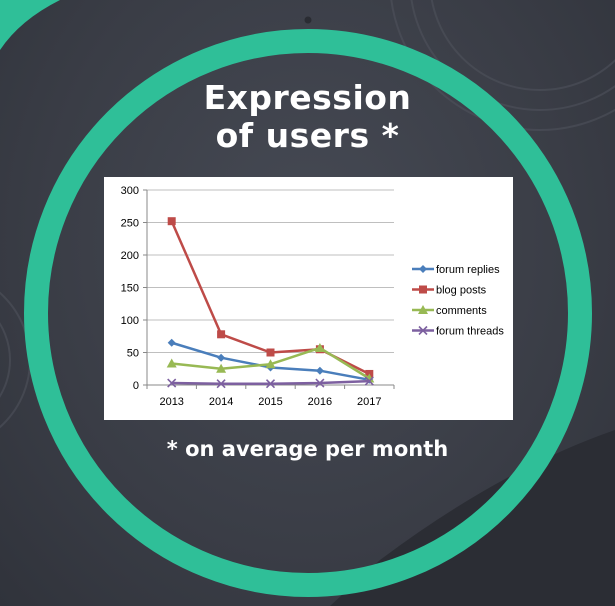 This screenshot has height=606, width=615. I want to click on point-forum-threads-2016-stroke-b, so click(320, 383).